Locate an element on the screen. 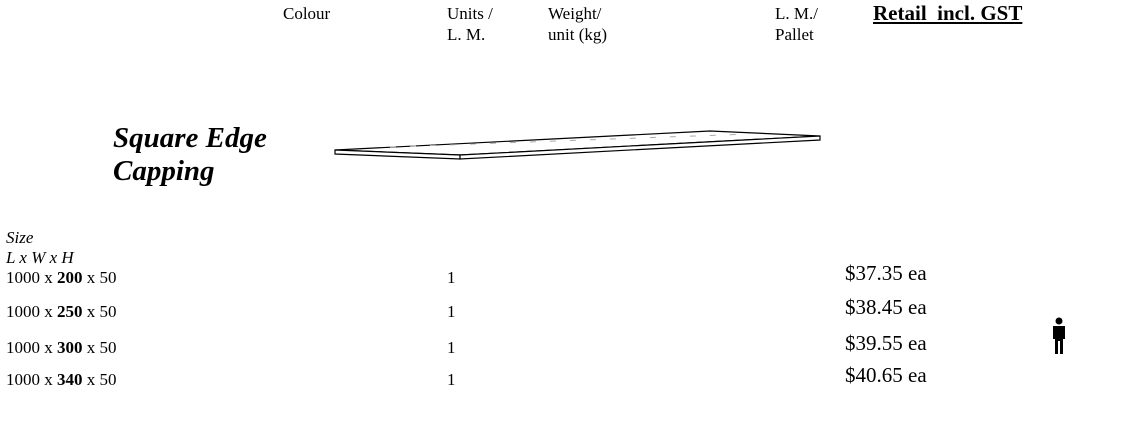  product-drawing is located at coordinates (577, 145).